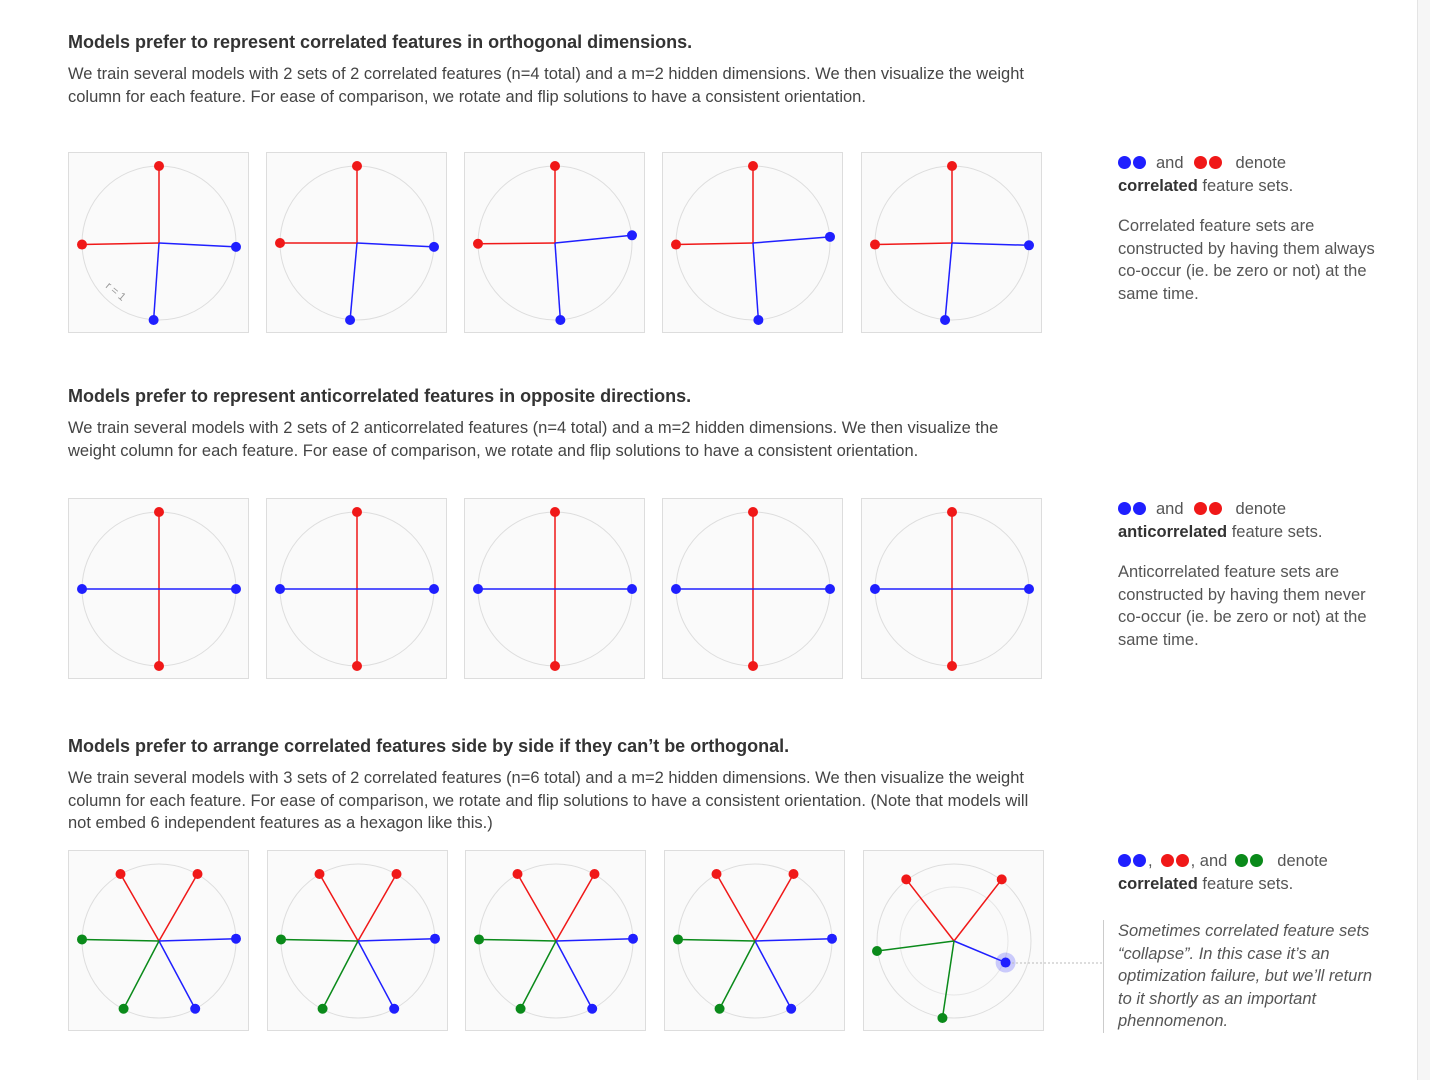  I want to click on legend-joiner: and, so click(1170, 509).